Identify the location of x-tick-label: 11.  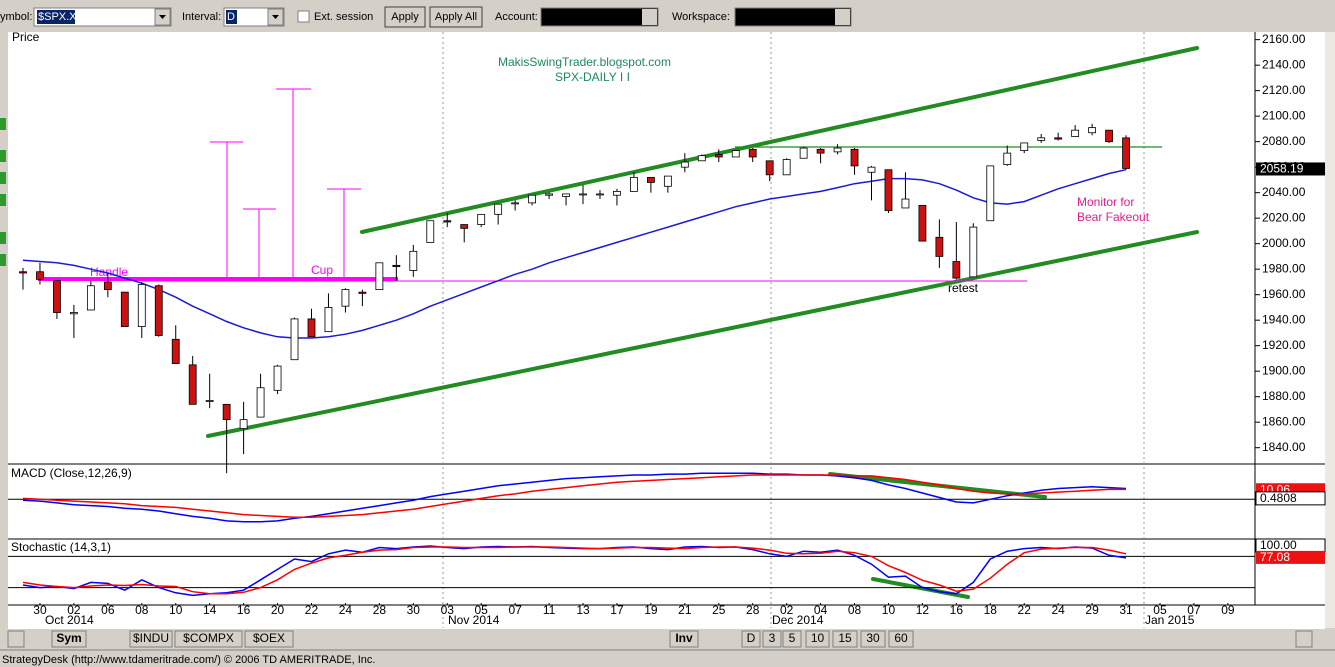
(549, 610).